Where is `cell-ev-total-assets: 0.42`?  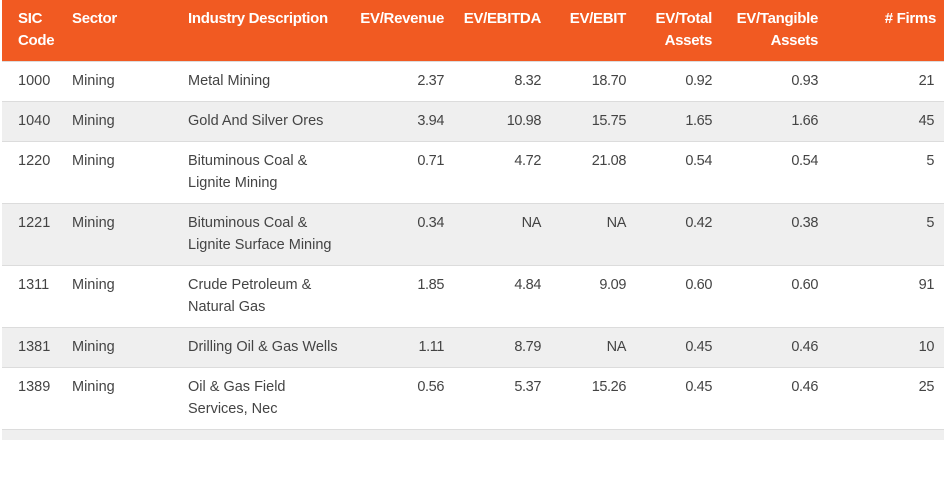
cell-ev-total-assets: 0.42 is located at coordinates (675, 233).